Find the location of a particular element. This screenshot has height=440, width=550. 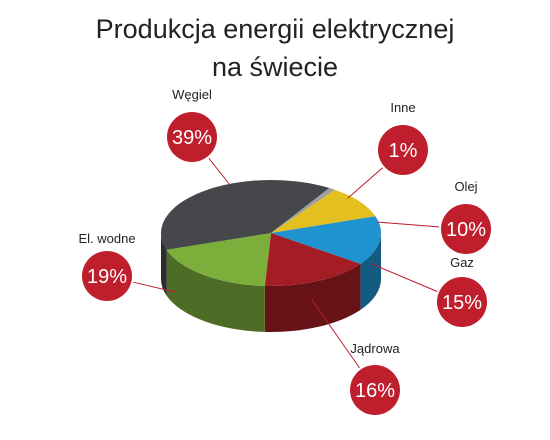

pie-tops is located at coordinates (271, 233).